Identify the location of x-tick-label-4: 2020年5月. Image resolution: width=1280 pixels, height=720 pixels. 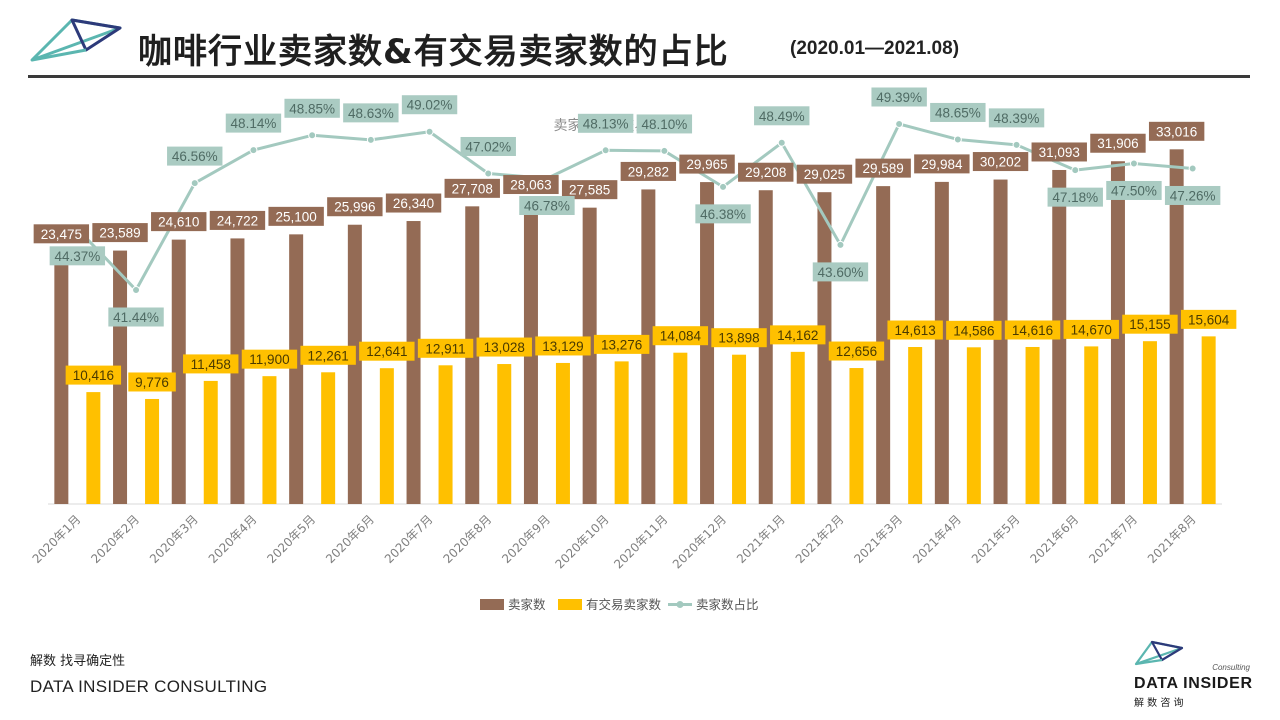
(291, 539).